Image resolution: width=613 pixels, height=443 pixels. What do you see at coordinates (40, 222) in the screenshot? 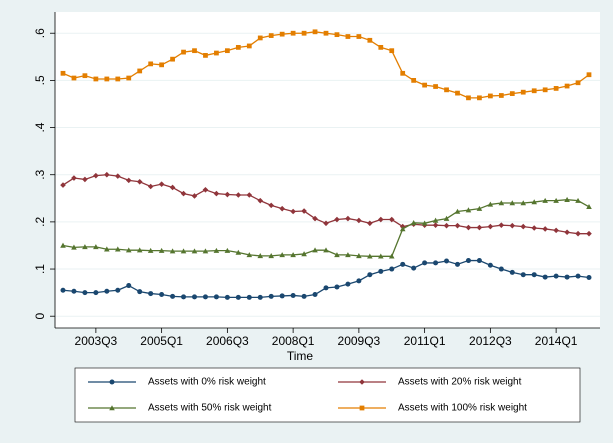
I see `y-tick-label: .2` at bounding box center [40, 222].